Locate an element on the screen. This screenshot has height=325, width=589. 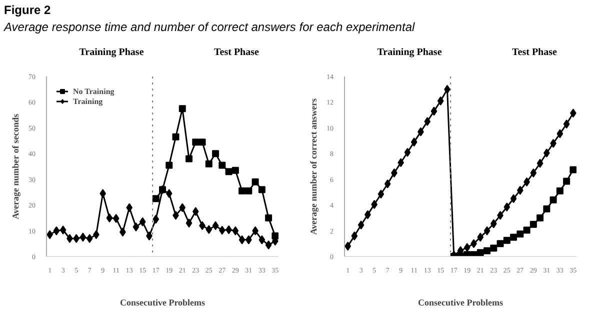
chart-title: Figure 2 is located at coordinates (28, 10).